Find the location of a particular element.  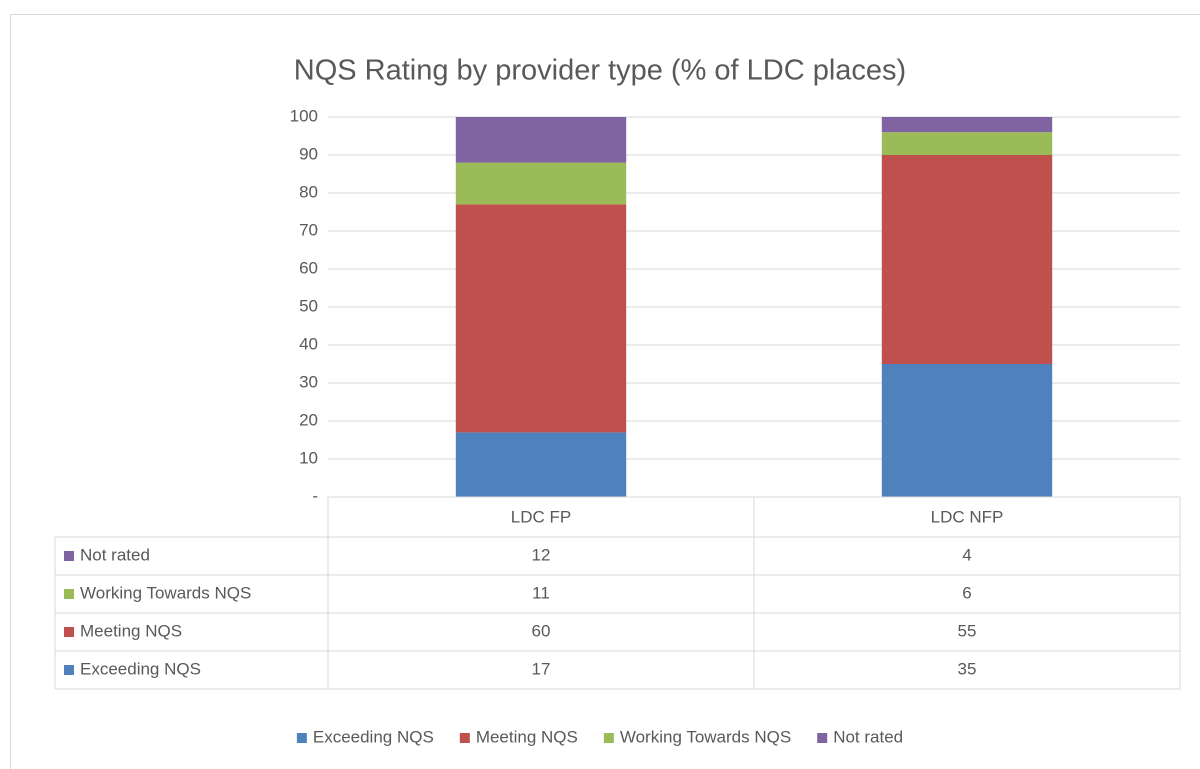

legend-label: Meeting NQS is located at coordinates (527, 736).